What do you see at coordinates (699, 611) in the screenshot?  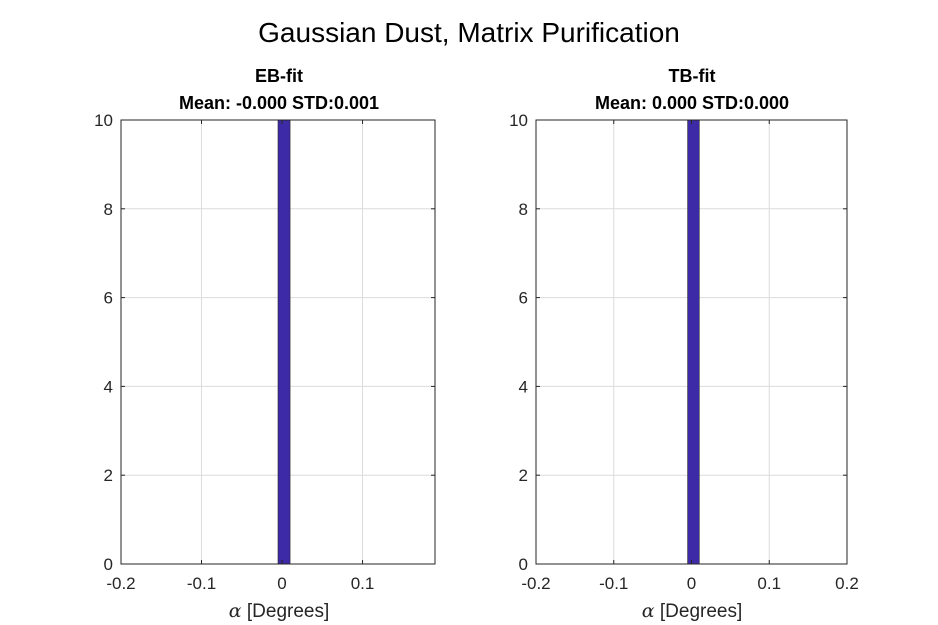 I see `tb-fit-x-axis-unit: [Degrees]` at bounding box center [699, 611].